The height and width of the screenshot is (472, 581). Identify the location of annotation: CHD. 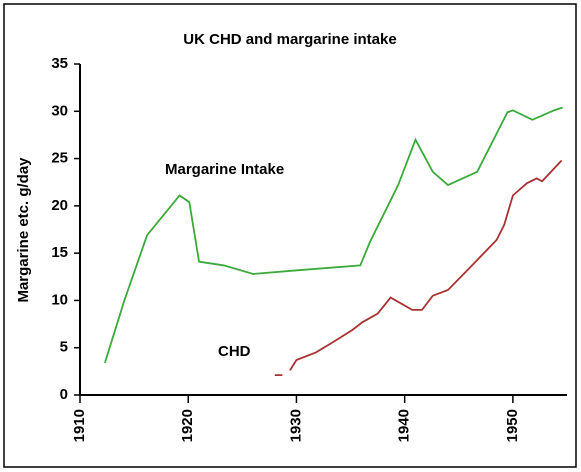
(234, 351).